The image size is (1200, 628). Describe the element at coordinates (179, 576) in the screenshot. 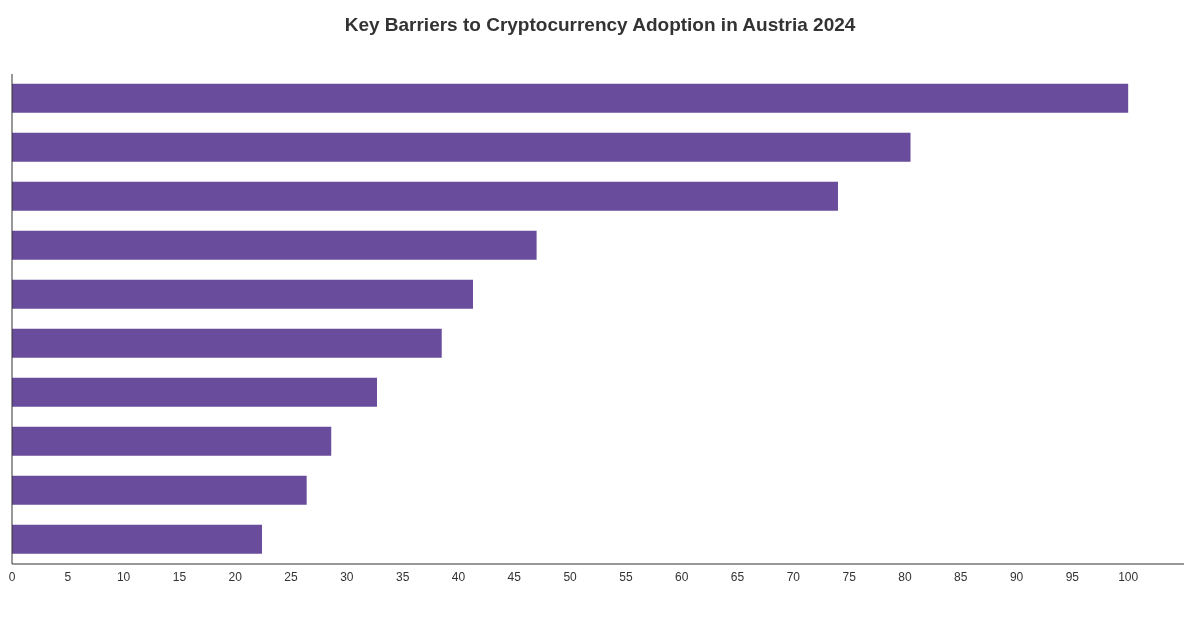

I see `x-tick-label: 15` at that location.